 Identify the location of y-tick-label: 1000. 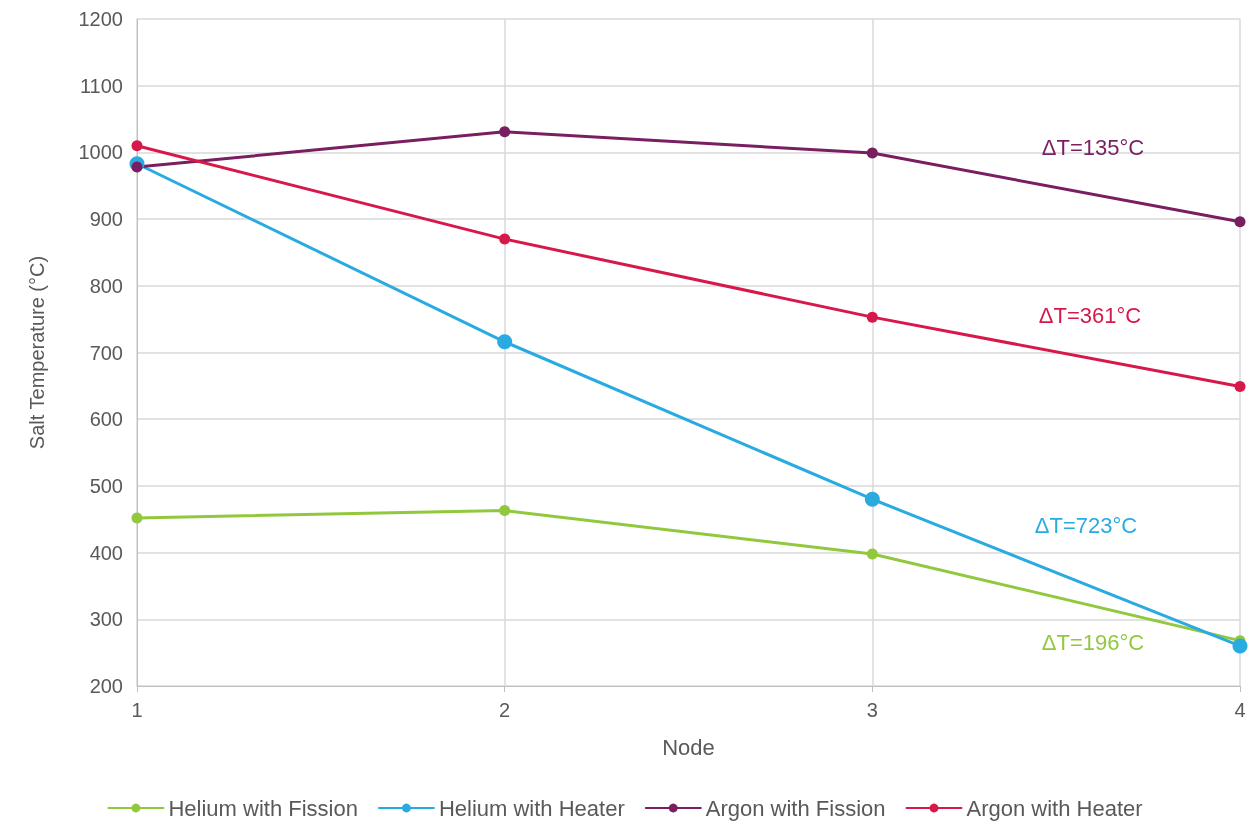
(100, 152).